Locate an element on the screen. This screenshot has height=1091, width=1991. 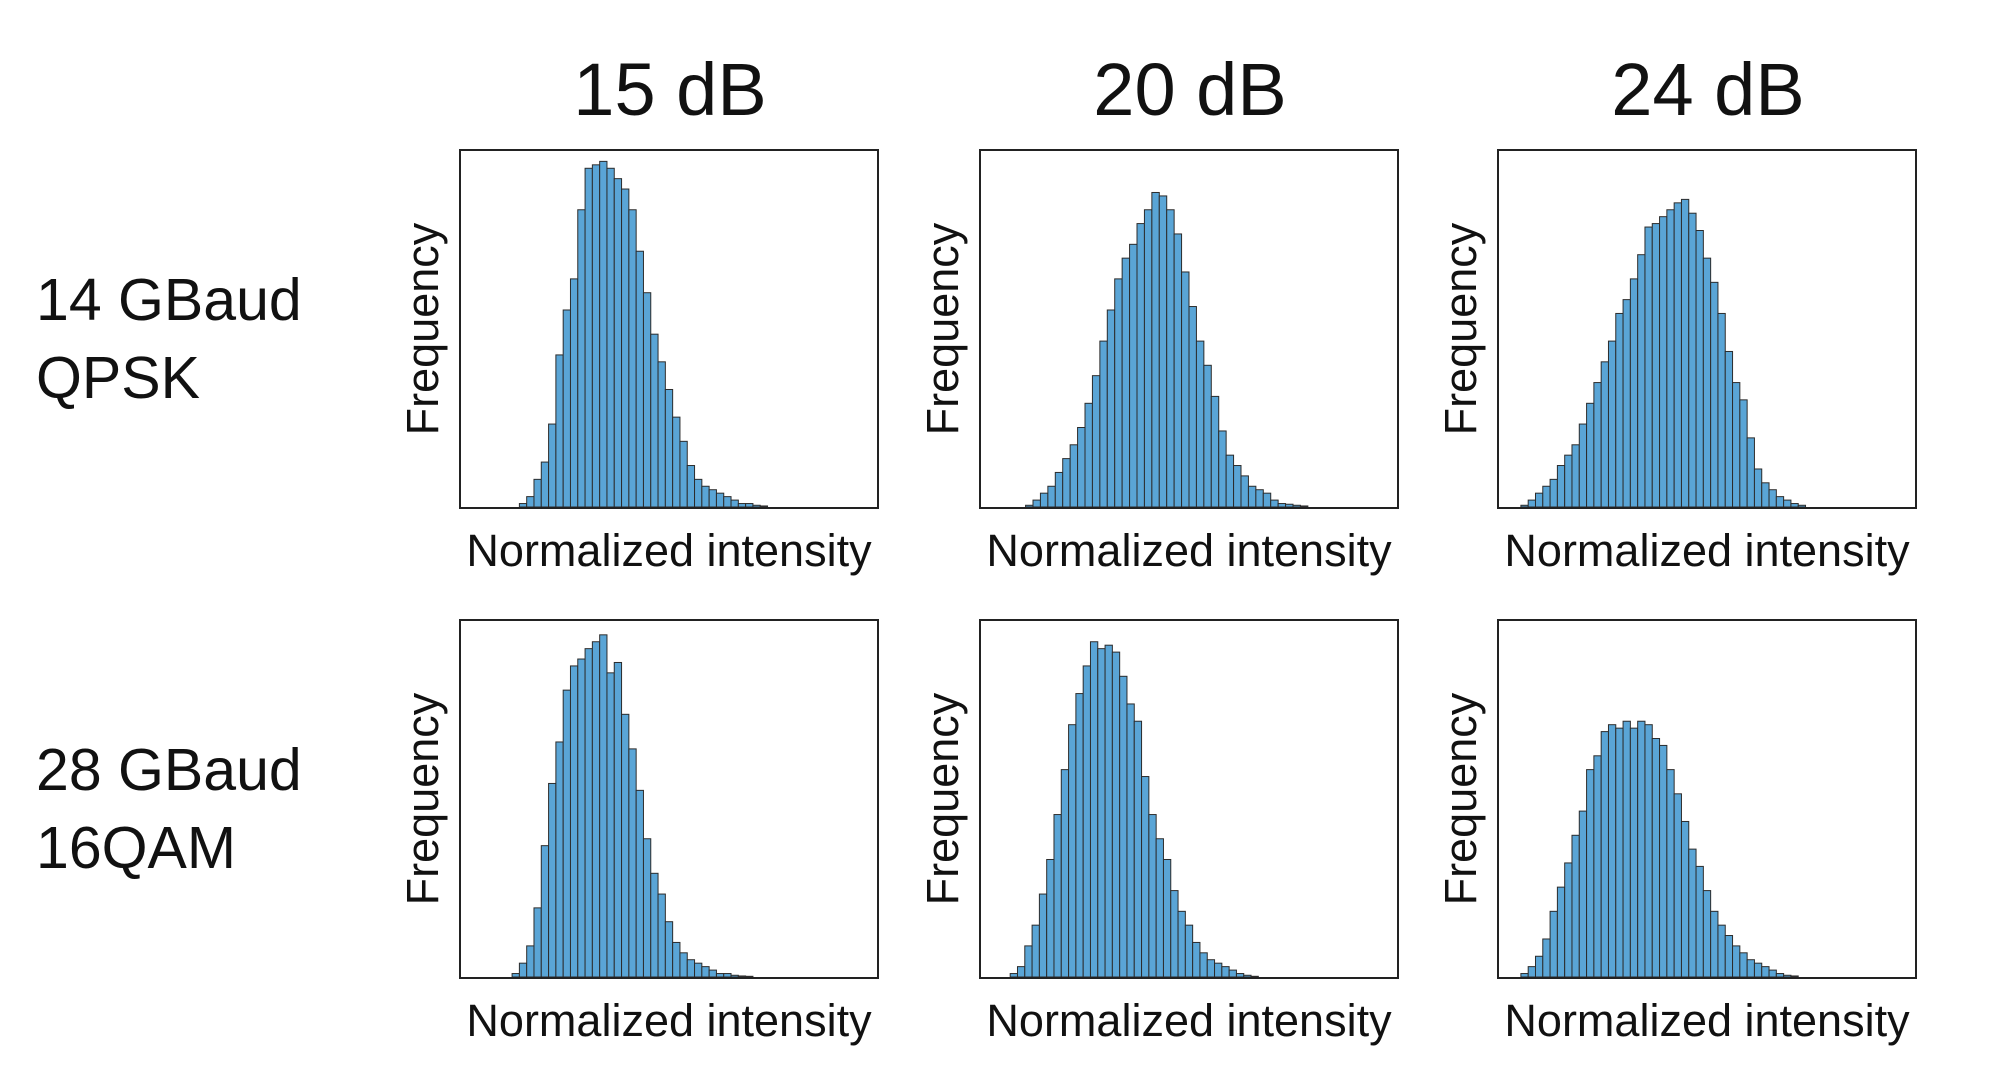
x-axis-label-r1-c1: Normalized intensity is located at coordinates (1189, 1020).